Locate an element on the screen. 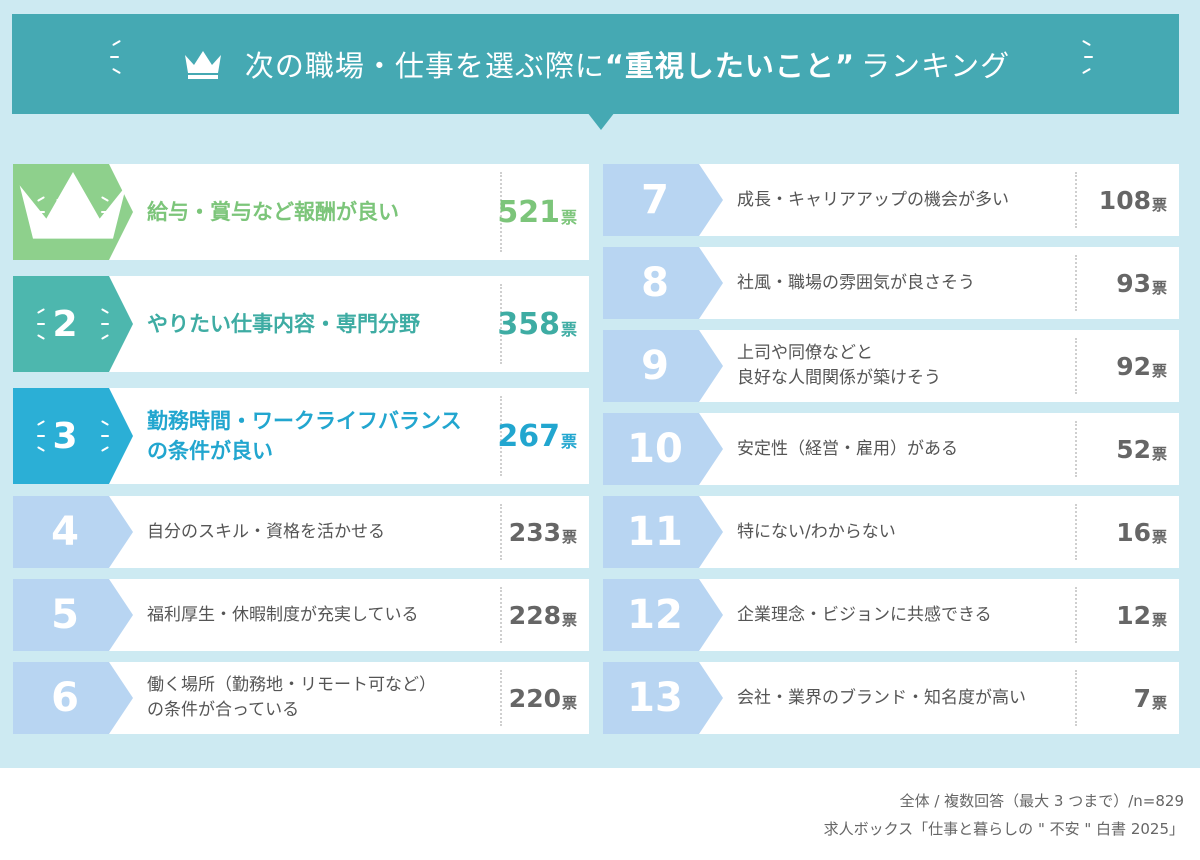  vote-count: 358 票 is located at coordinates (537, 324).